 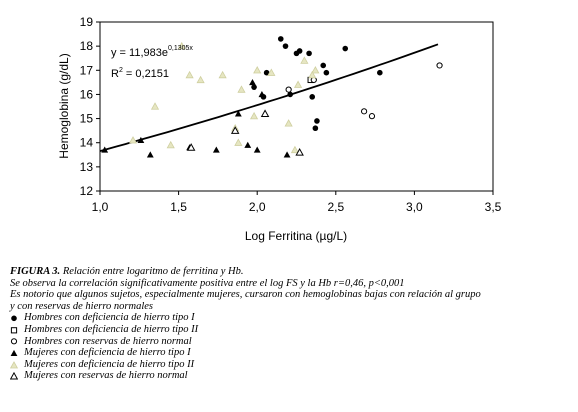 What do you see at coordinates (87, 119) in the screenshot?
I see `y-tick-label: 15` at bounding box center [87, 119].